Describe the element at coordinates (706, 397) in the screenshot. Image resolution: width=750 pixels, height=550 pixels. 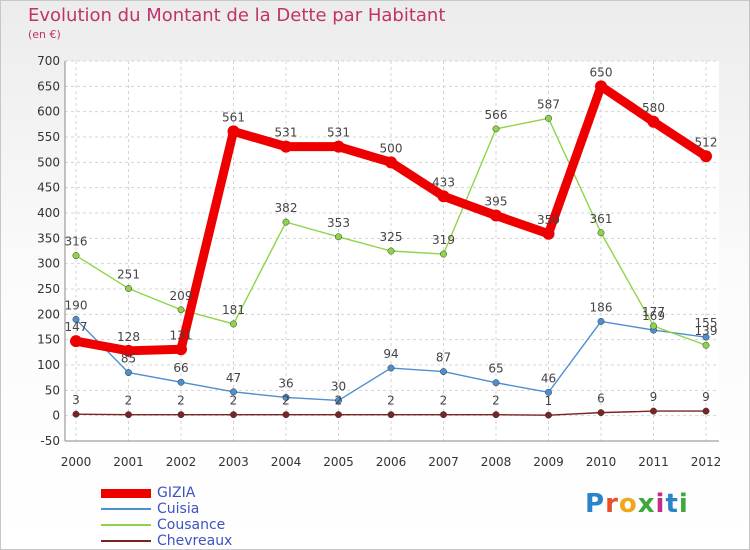
I see `data-label-chevreaux: 9` at that location.